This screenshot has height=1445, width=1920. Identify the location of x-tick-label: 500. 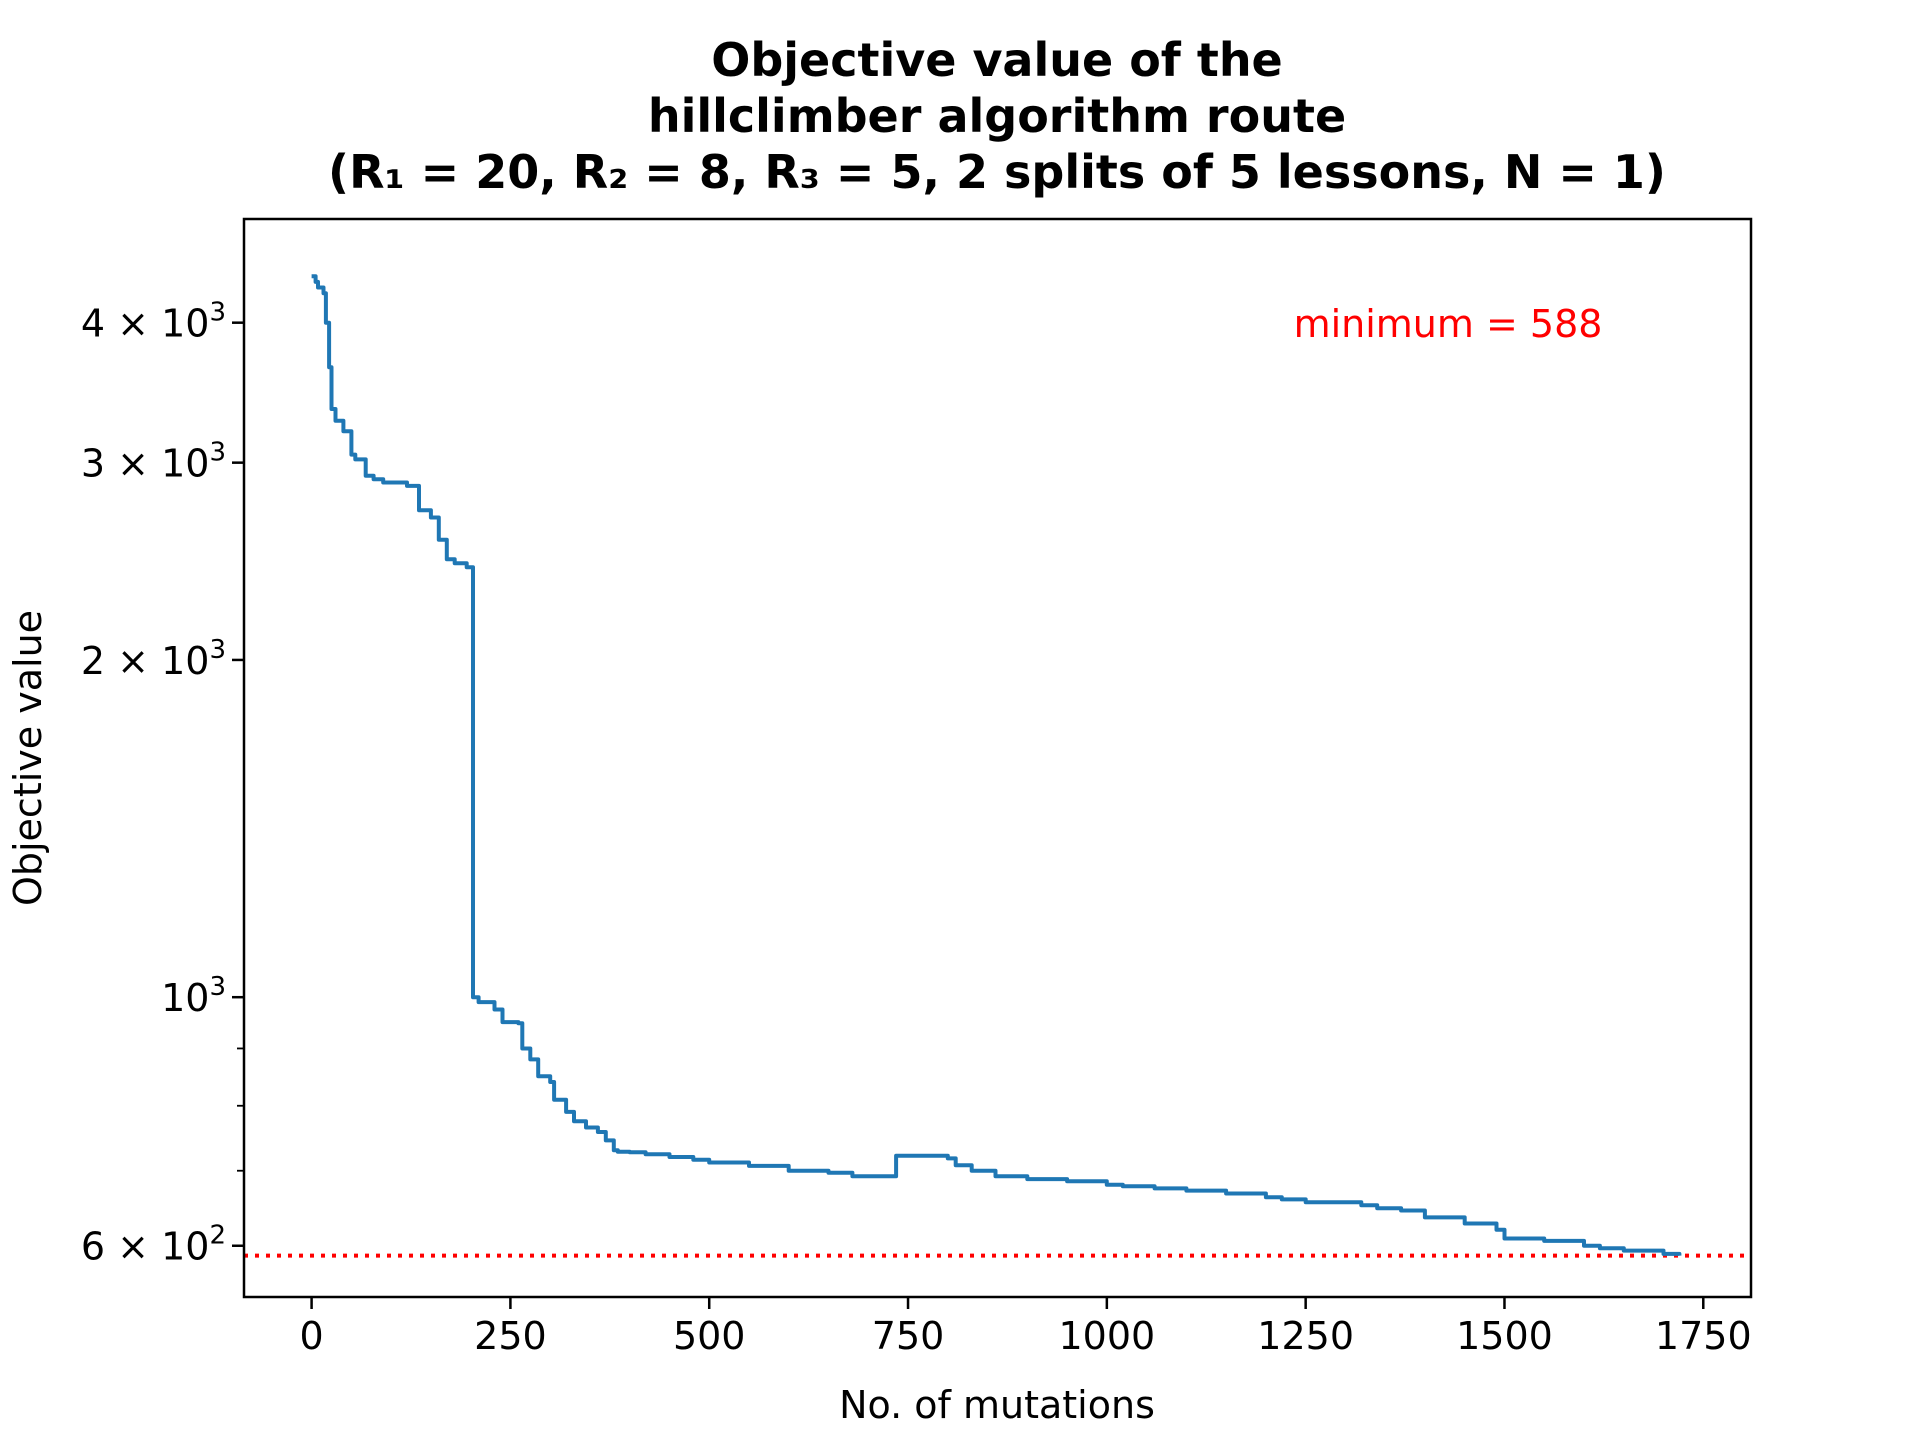
(709, 1336).